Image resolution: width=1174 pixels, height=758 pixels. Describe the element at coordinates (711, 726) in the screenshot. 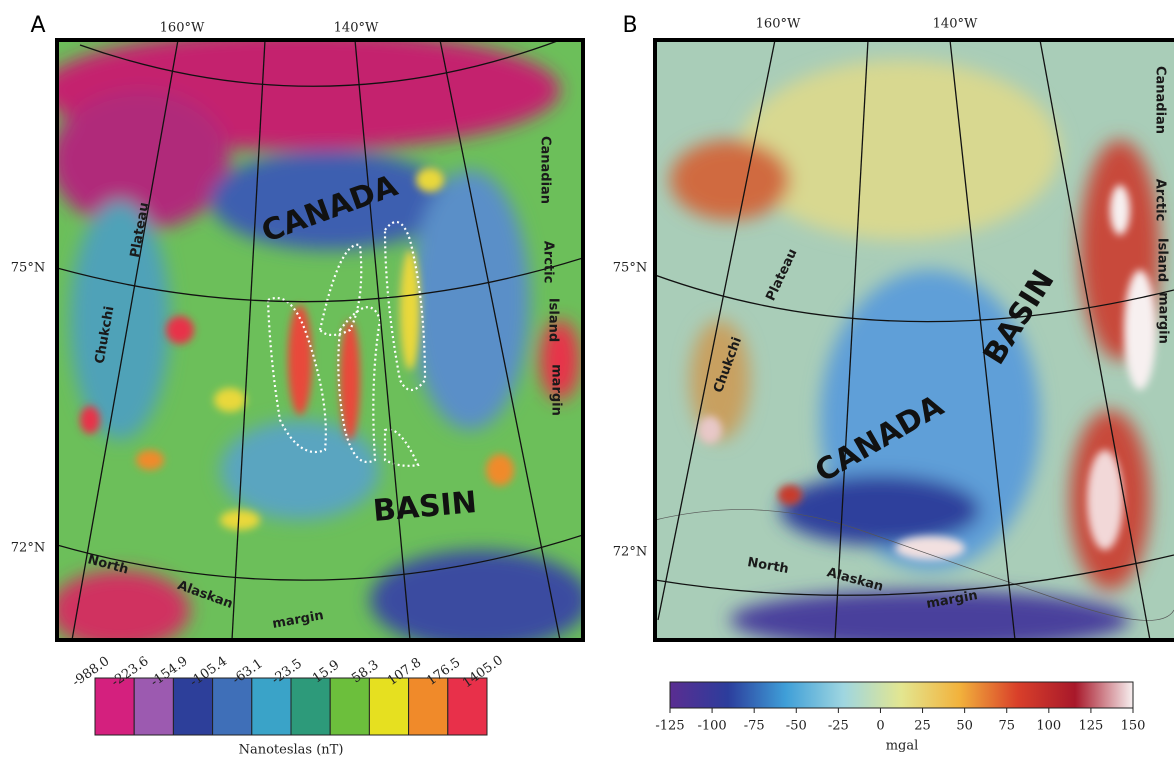

I see `colorbar-tick-label: -100` at that location.